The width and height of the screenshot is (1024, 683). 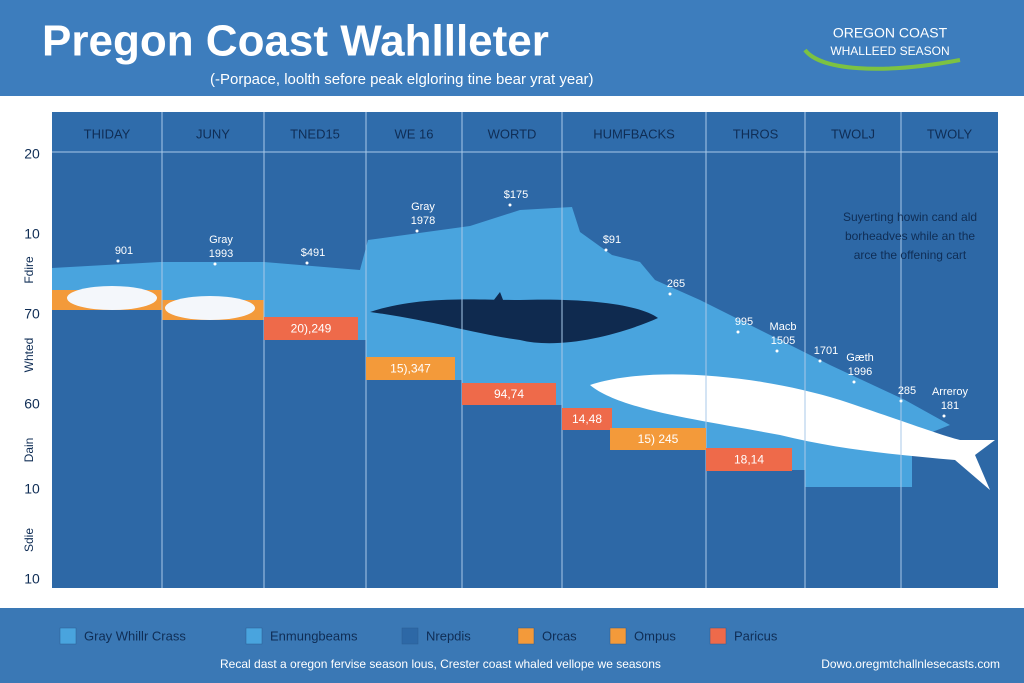 What do you see at coordinates (512, 645) in the screenshot?
I see `legend-band` at bounding box center [512, 645].